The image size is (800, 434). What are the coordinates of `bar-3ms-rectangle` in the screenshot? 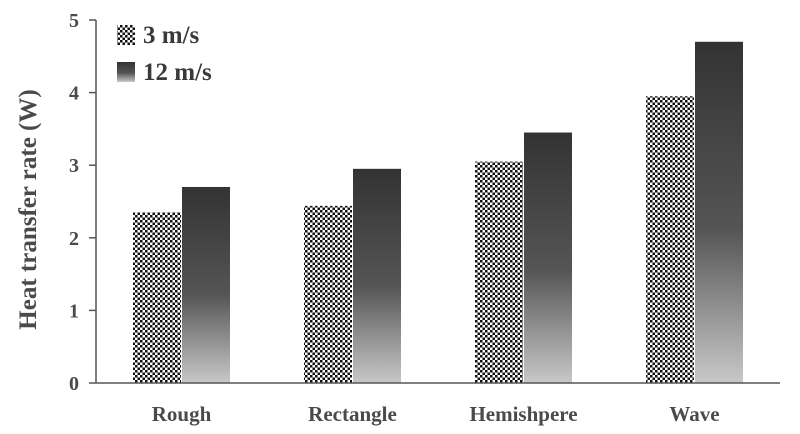 It's located at (328, 294).